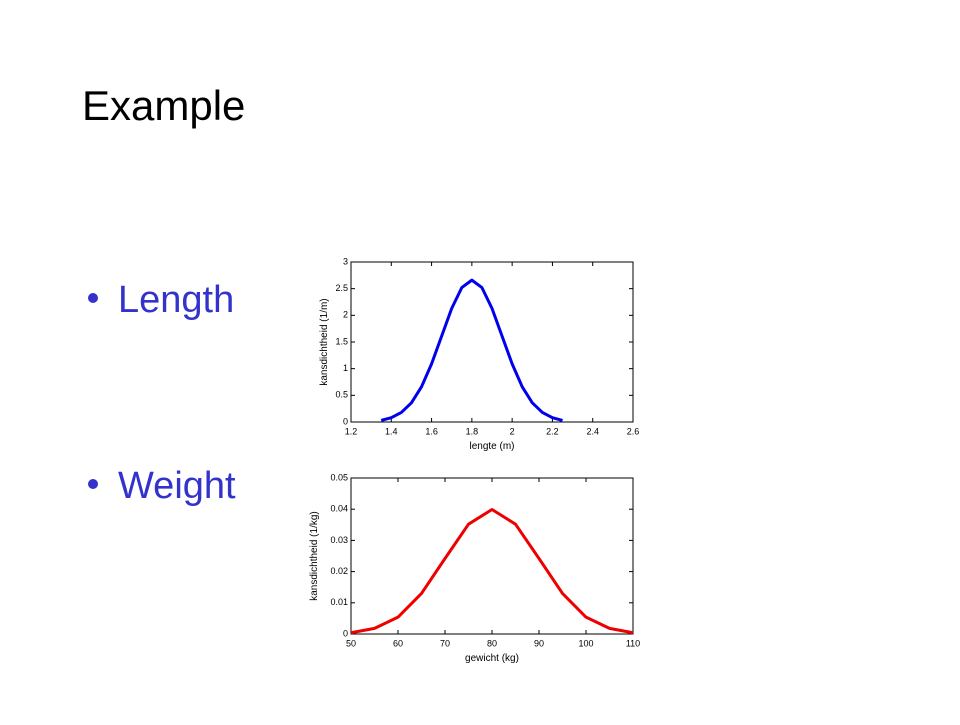 This screenshot has width=960, height=725. I want to click on x-tick-label: 2.6, so click(633, 431).